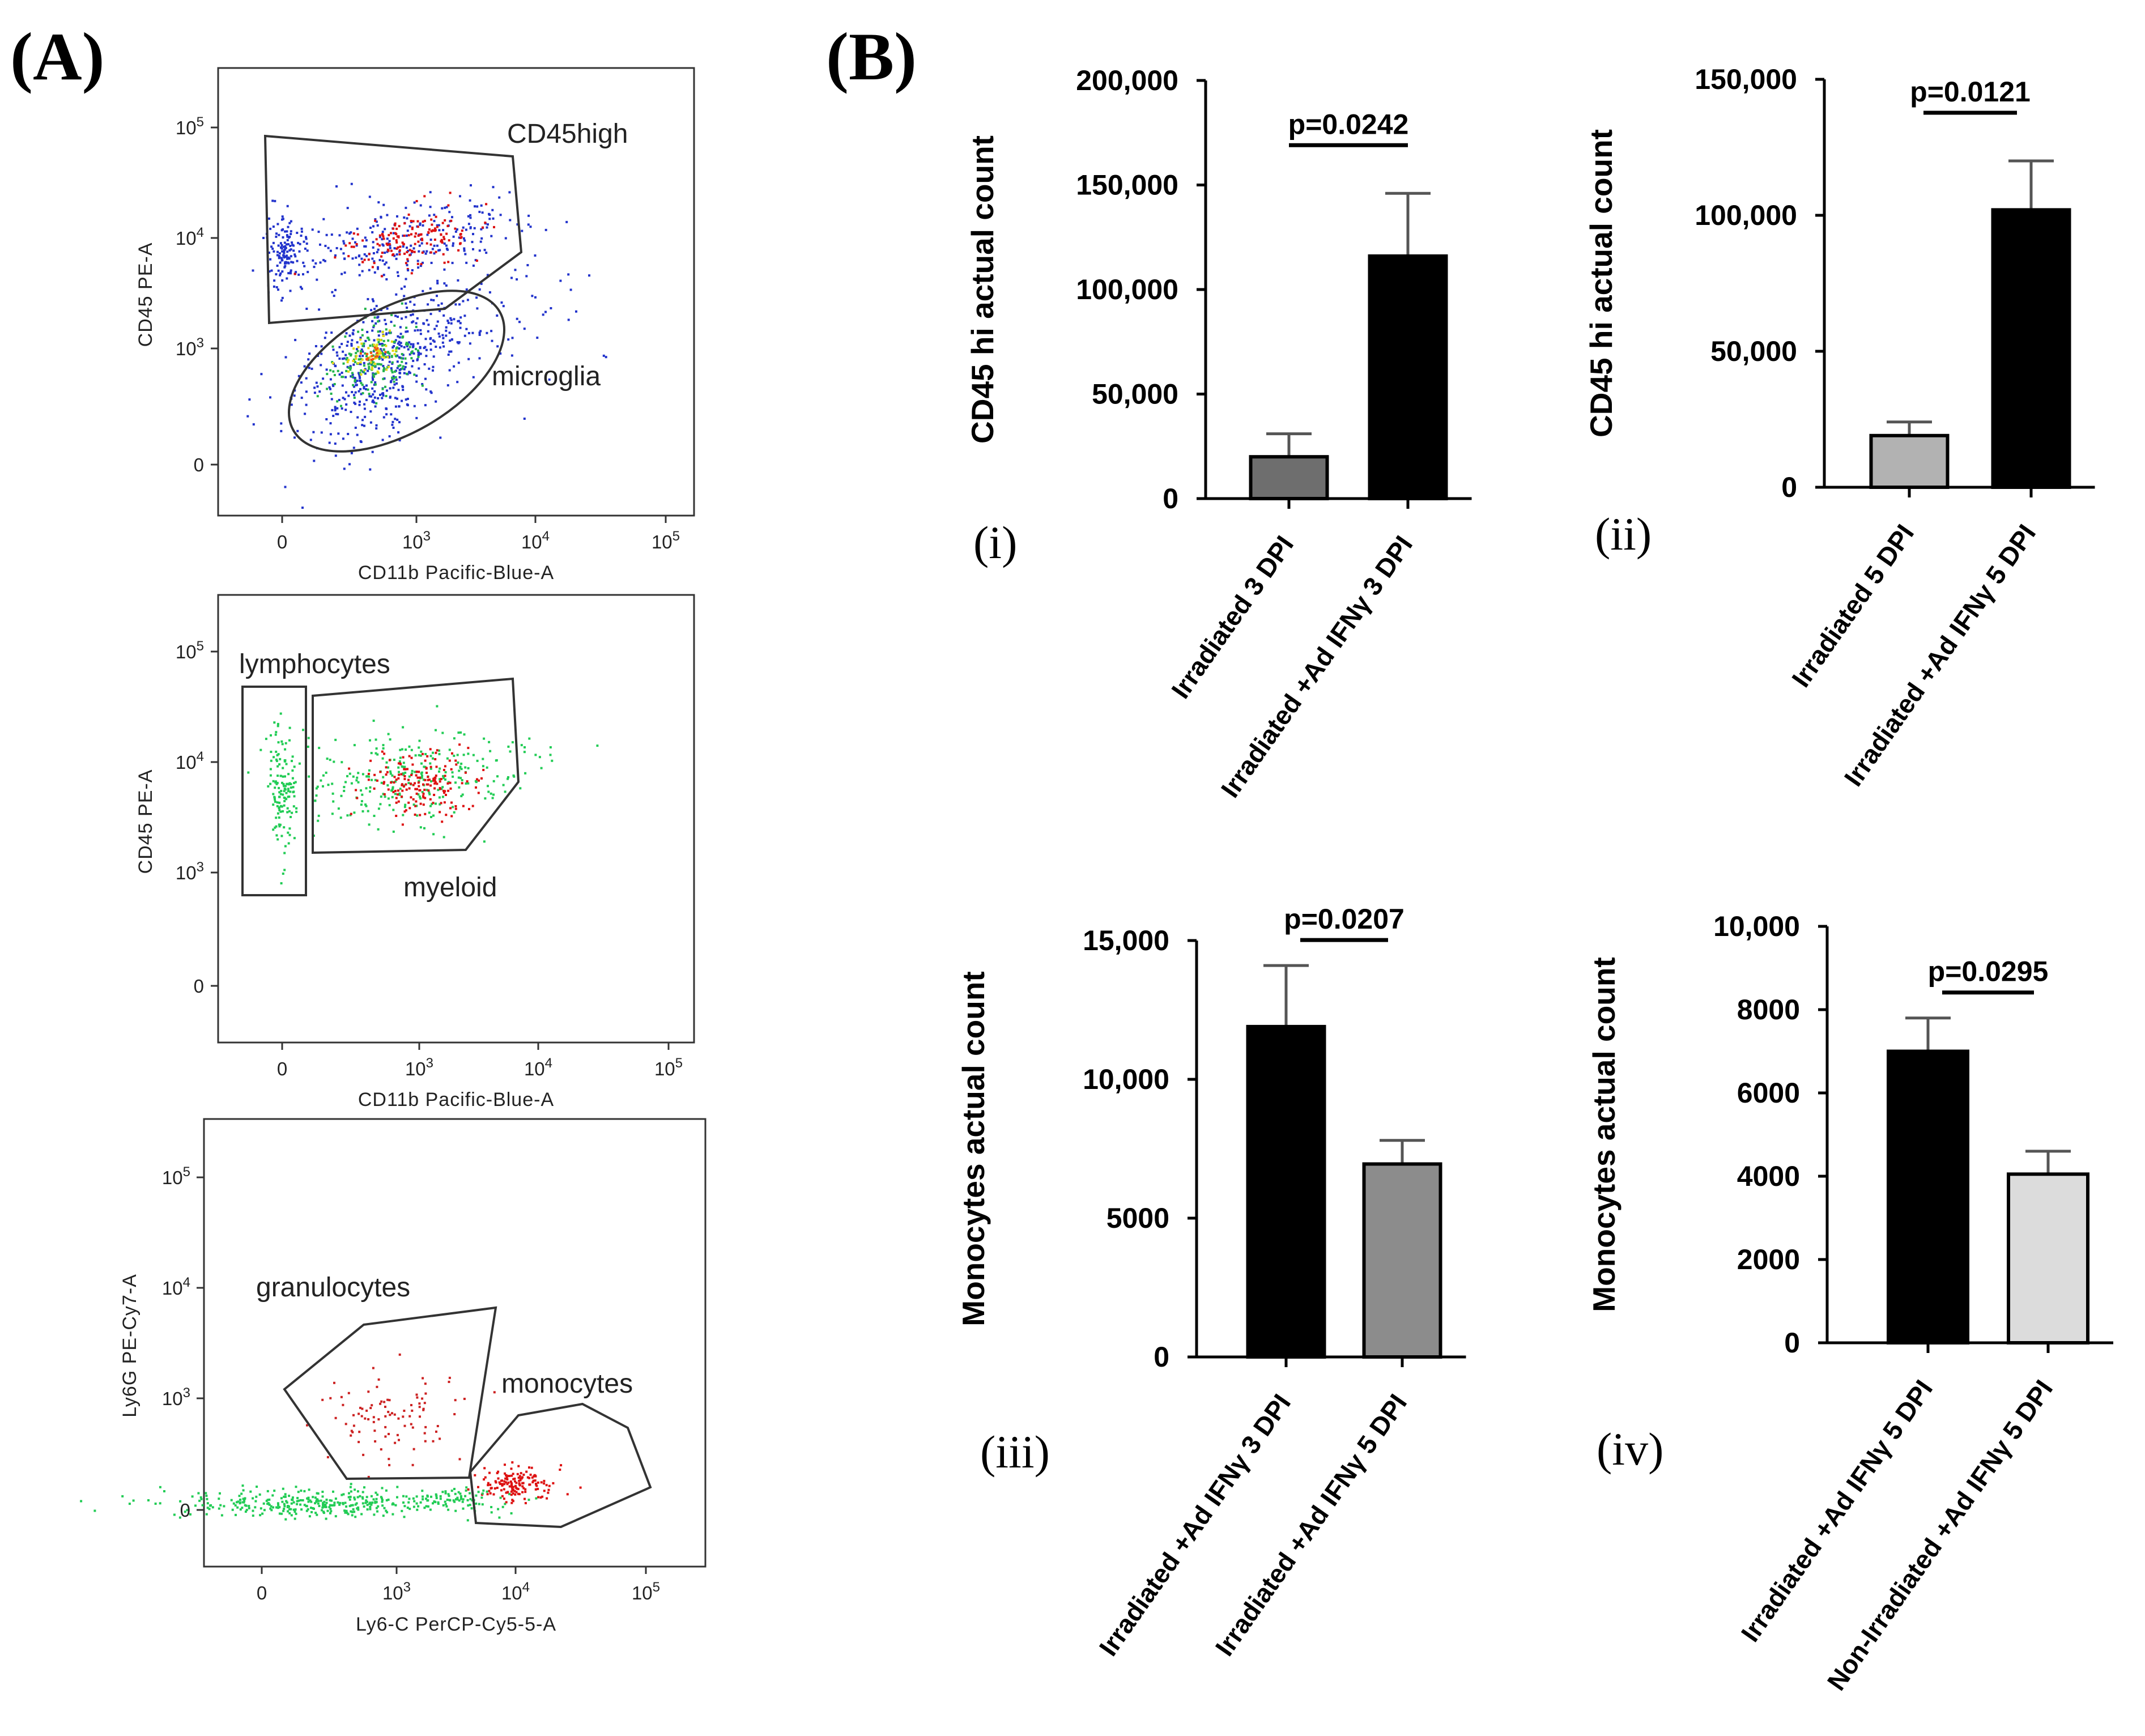 The image size is (2145, 1736). What do you see at coordinates (282, 541) in the screenshot?
I see `facs-plot-1-xtick-0: 0` at bounding box center [282, 541].